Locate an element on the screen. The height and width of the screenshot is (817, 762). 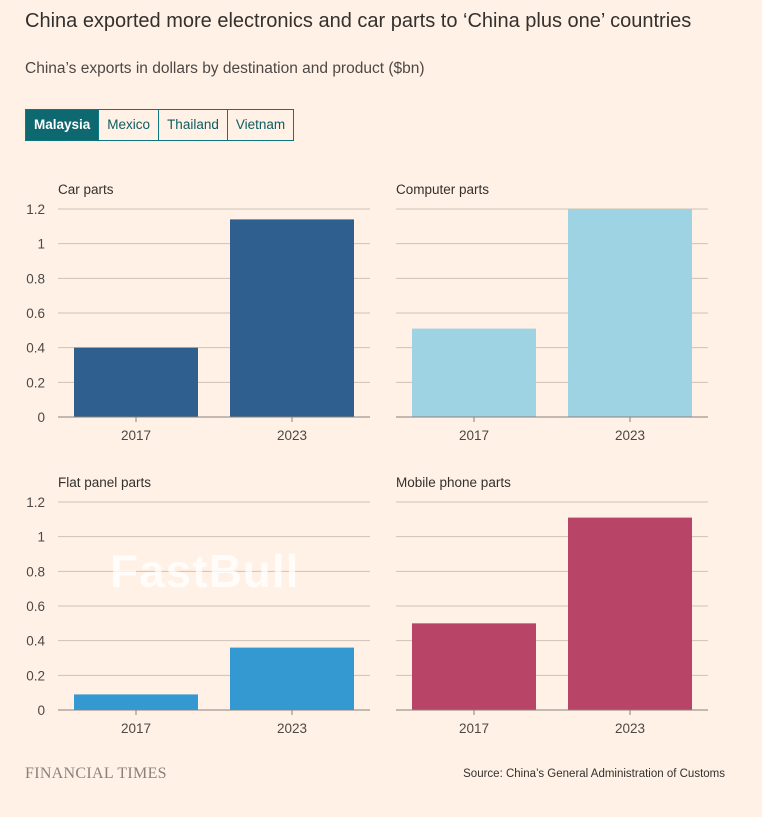
country-tabs: Malaysia Mexico Thailand Vietnam is located at coordinates (160, 125).